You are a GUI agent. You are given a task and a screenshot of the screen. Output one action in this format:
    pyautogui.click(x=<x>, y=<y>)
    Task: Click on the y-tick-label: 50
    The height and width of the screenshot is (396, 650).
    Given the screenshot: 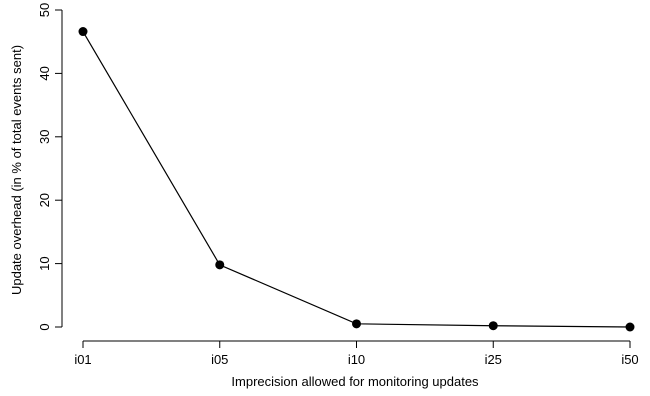 What is the action you would take?
    pyautogui.click(x=44, y=10)
    